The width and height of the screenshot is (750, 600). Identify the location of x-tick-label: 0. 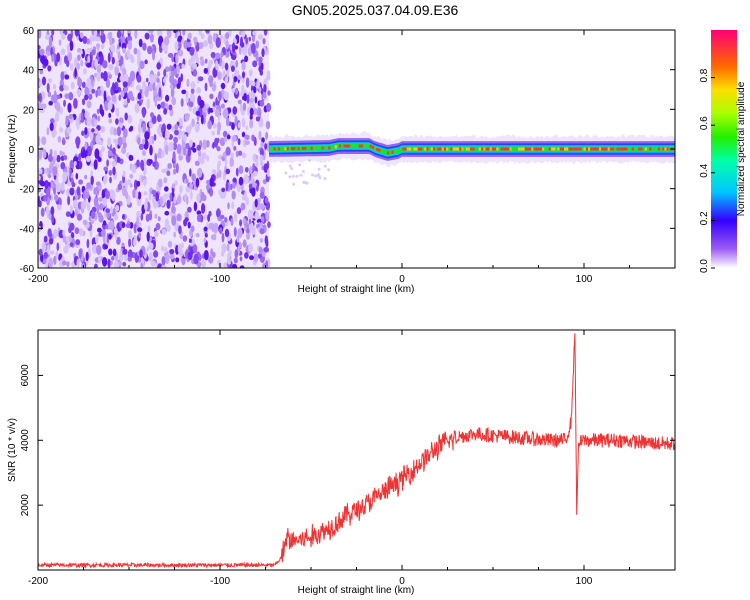
(402, 581).